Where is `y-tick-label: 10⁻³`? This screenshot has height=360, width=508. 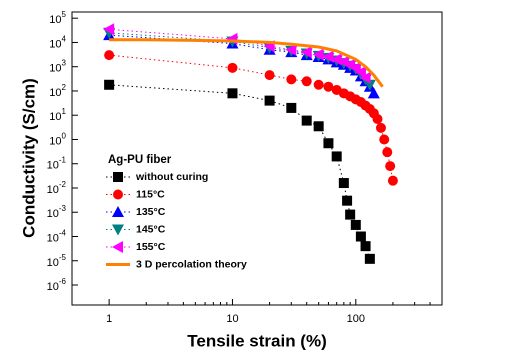 y-tick-label: 10⁻³ is located at coordinates (57, 212).